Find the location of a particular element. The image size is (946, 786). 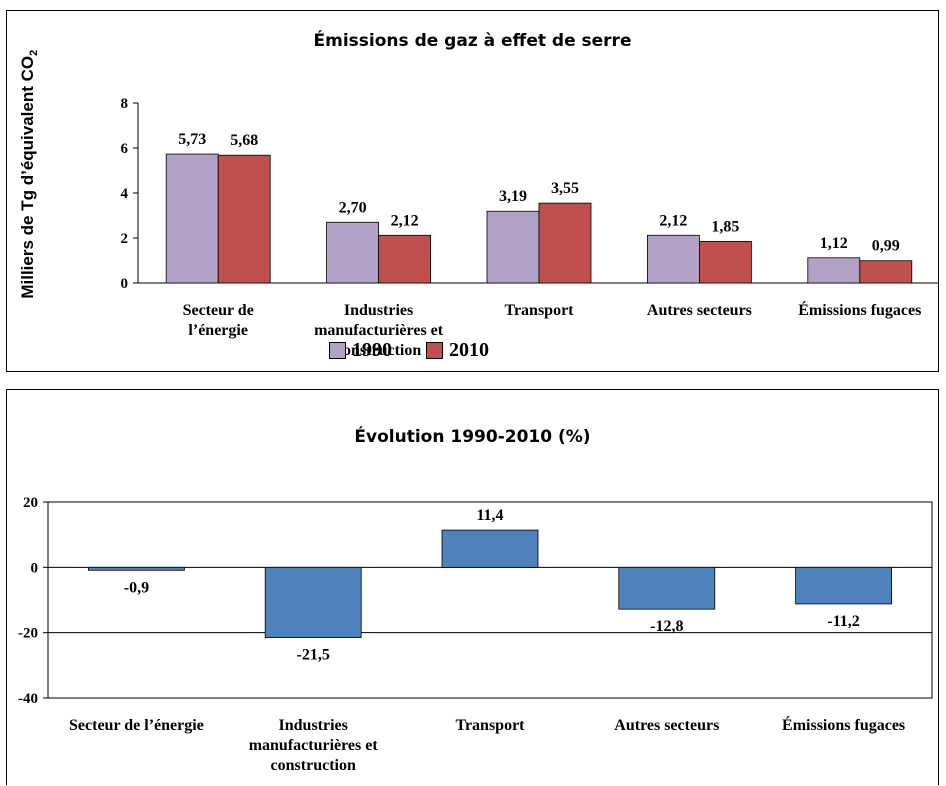

data-label-2010-2: 3,55 is located at coordinates (565, 188).